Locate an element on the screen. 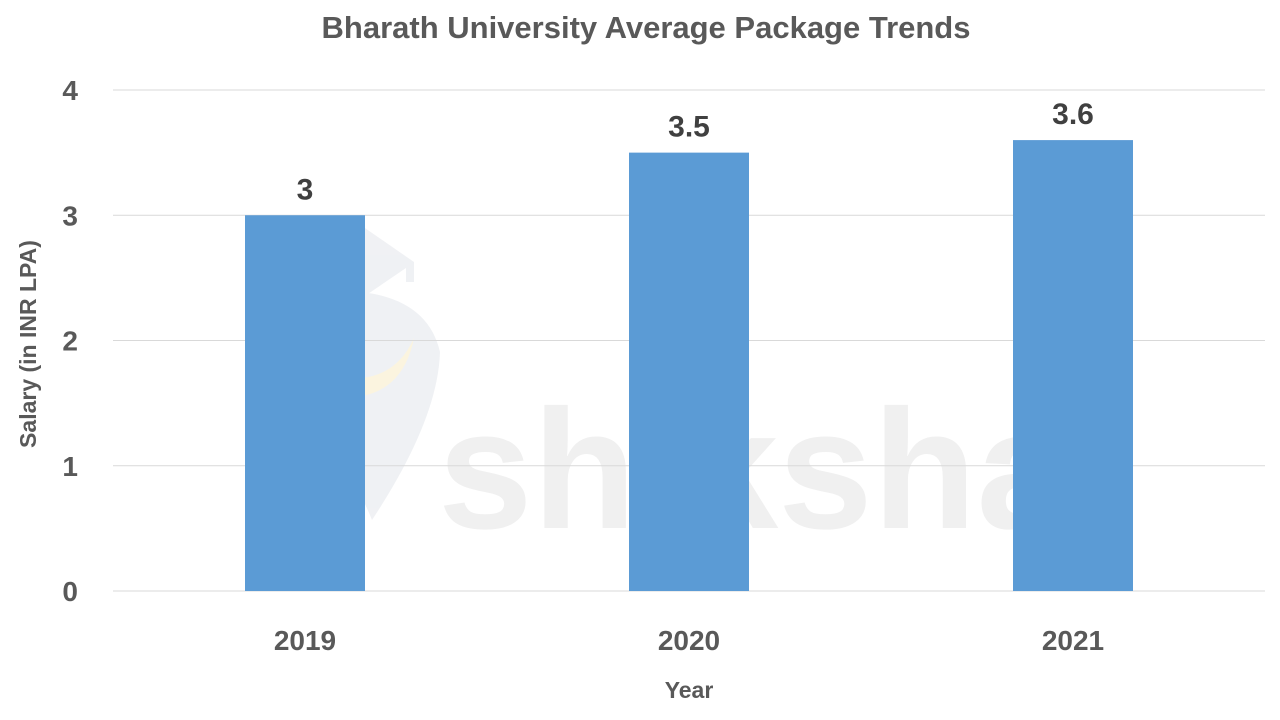 The width and height of the screenshot is (1280, 720). bar-2020 is located at coordinates (689, 371).